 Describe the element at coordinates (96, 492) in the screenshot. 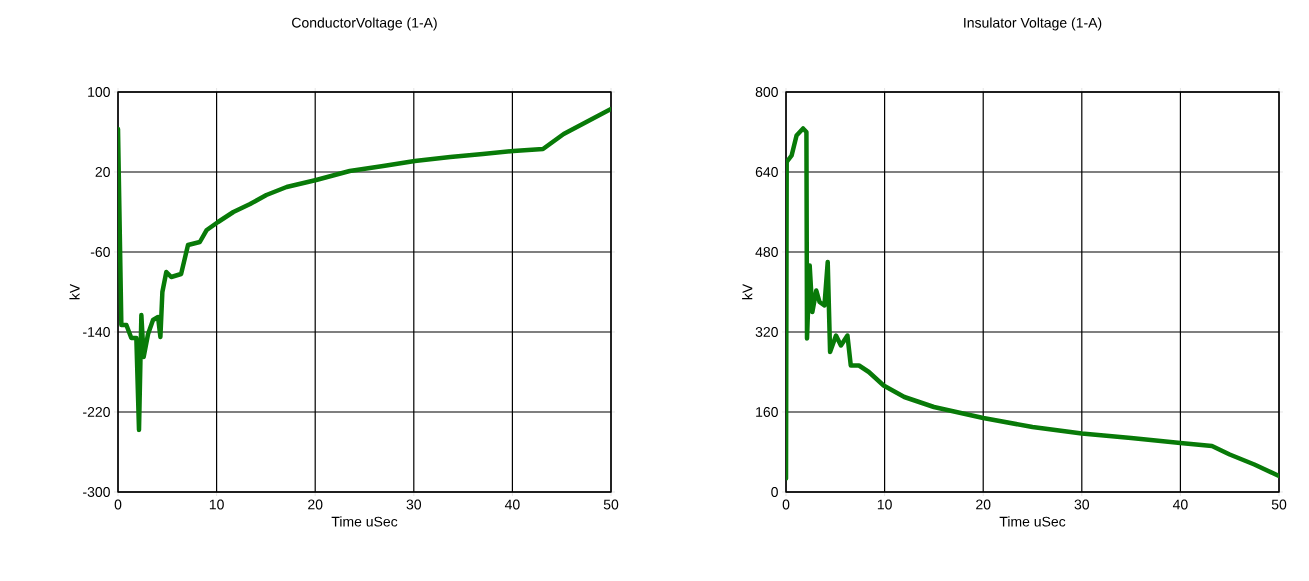

I see `y-tick-label: -300` at that location.